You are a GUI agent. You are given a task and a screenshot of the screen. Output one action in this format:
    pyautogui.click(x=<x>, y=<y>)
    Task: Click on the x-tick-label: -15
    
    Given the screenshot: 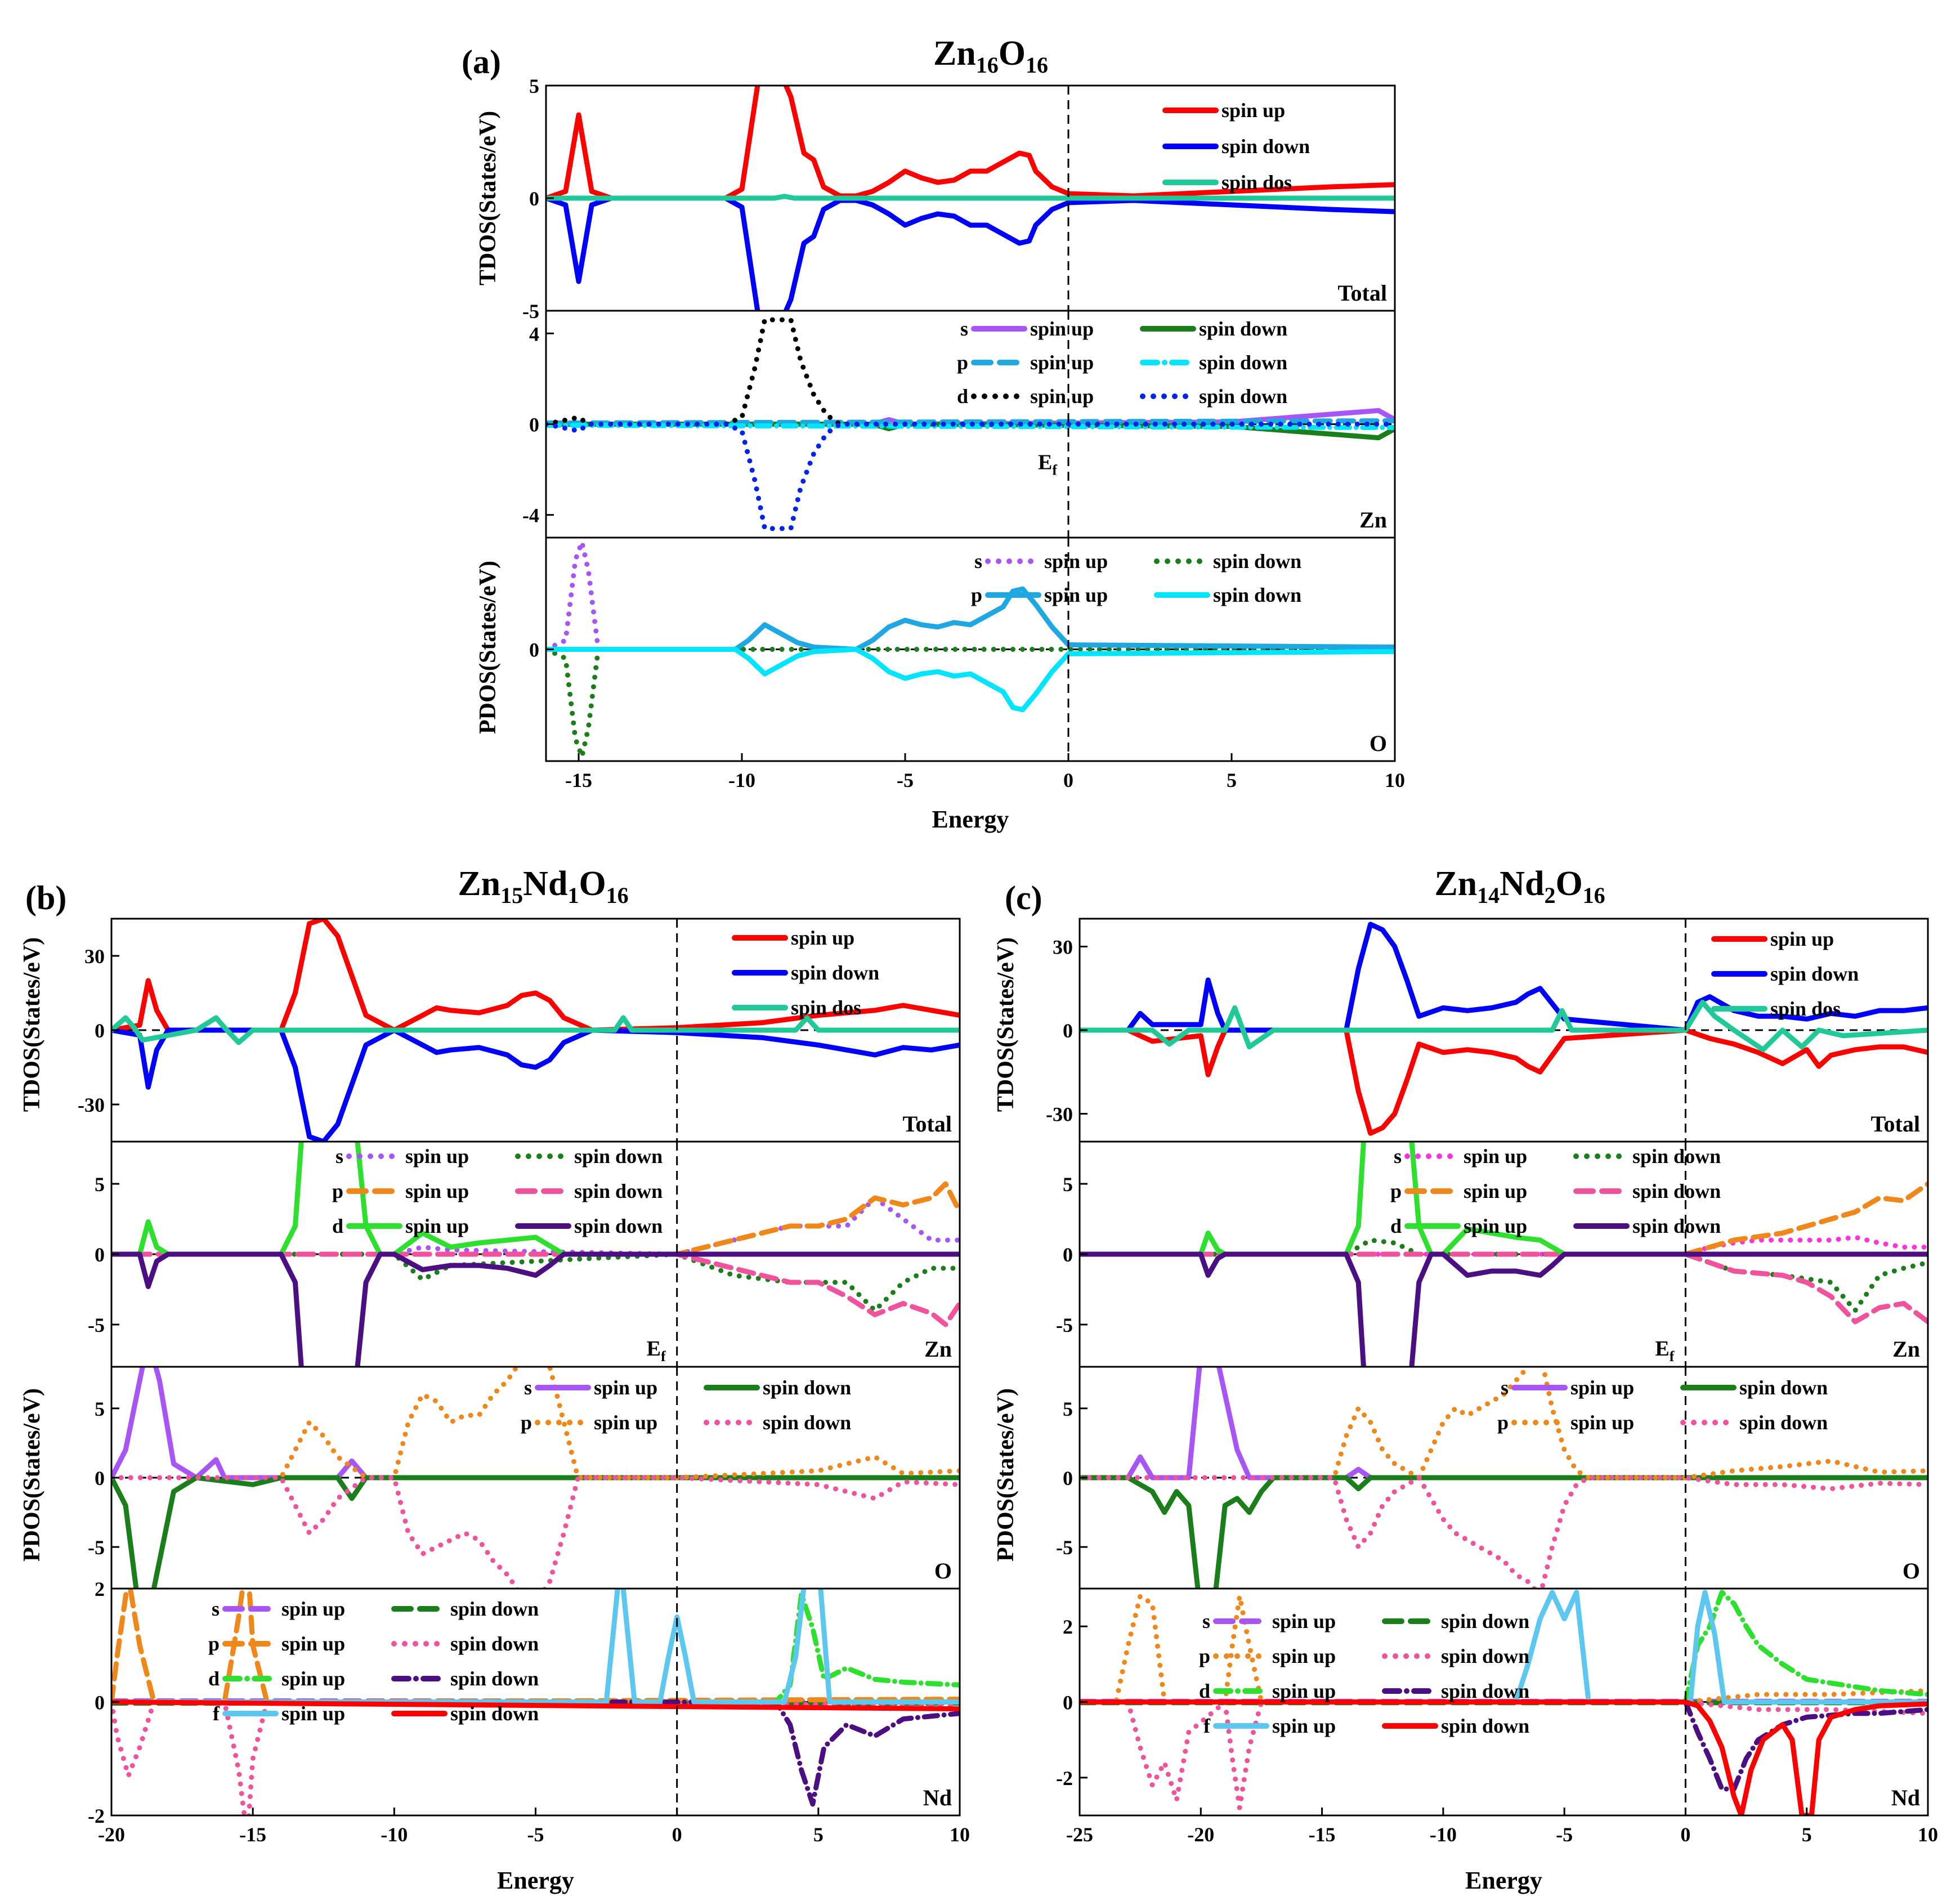 What is the action you would take?
    pyautogui.click(x=253, y=1834)
    